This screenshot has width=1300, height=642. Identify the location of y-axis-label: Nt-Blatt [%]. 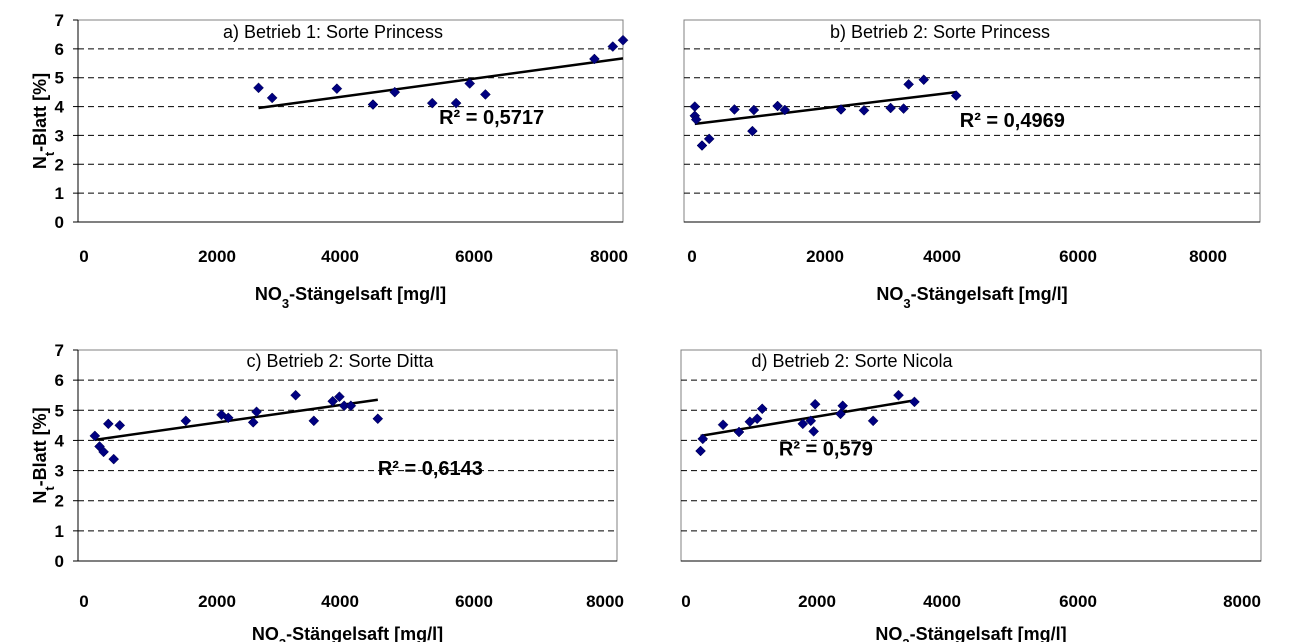
(43, 121).